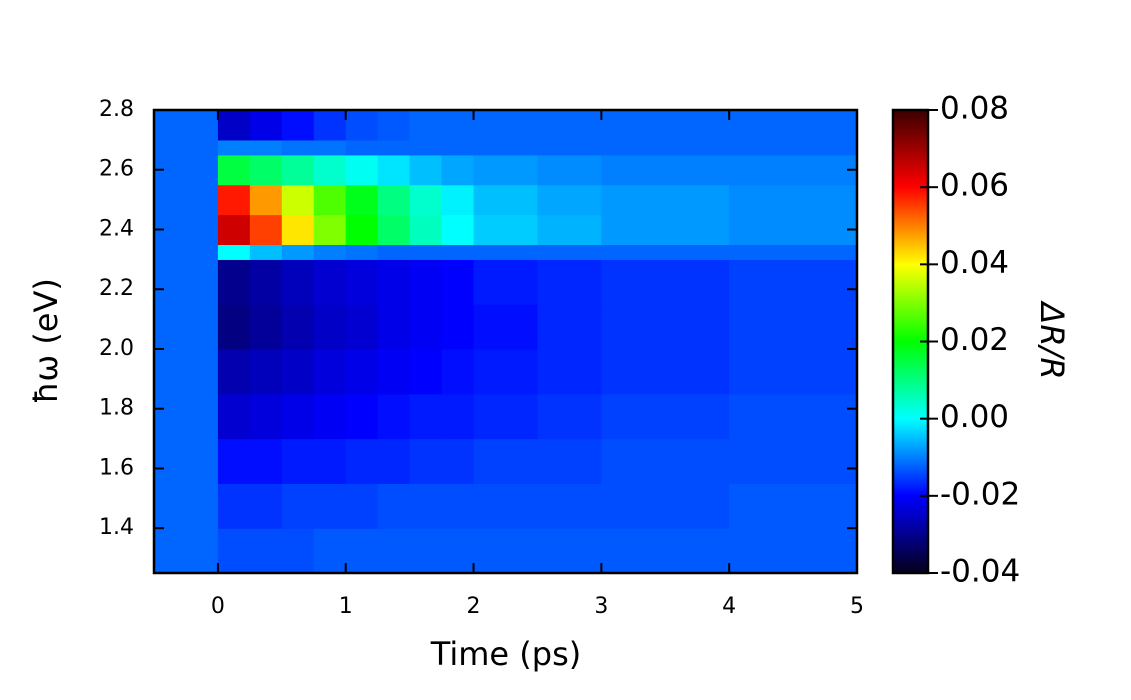 This screenshot has height=700, width=1131. Describe the element at coordinates (116, 228) in the screenshot. I see `y-tick-label: 2.4` at that location.